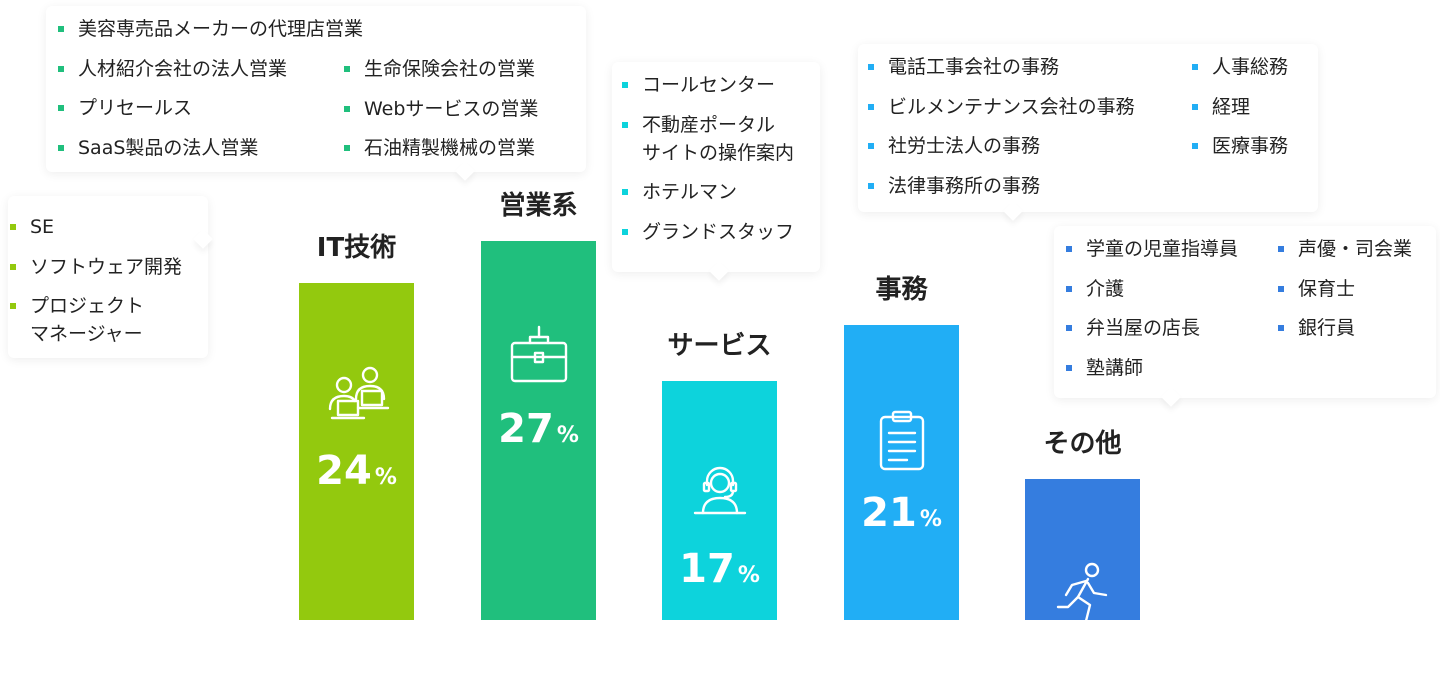 The width and height of the screenshot is (1440, 690). I want to click on annotation-item: ホテルマン, so click(690, 192).